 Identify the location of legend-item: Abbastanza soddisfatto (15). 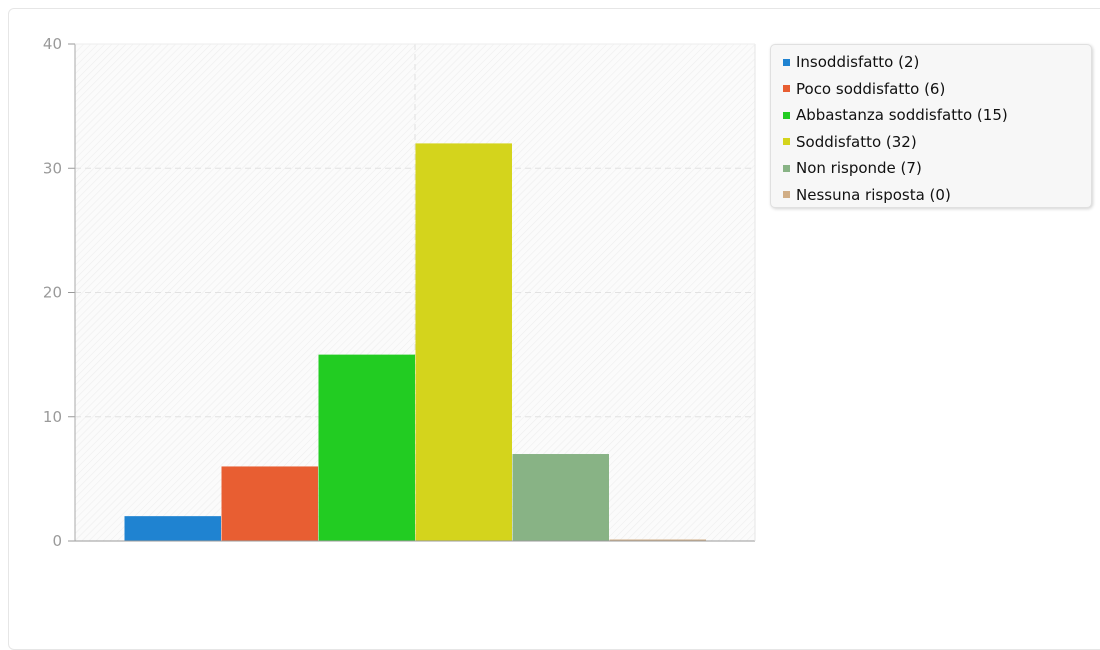
(937, 115).